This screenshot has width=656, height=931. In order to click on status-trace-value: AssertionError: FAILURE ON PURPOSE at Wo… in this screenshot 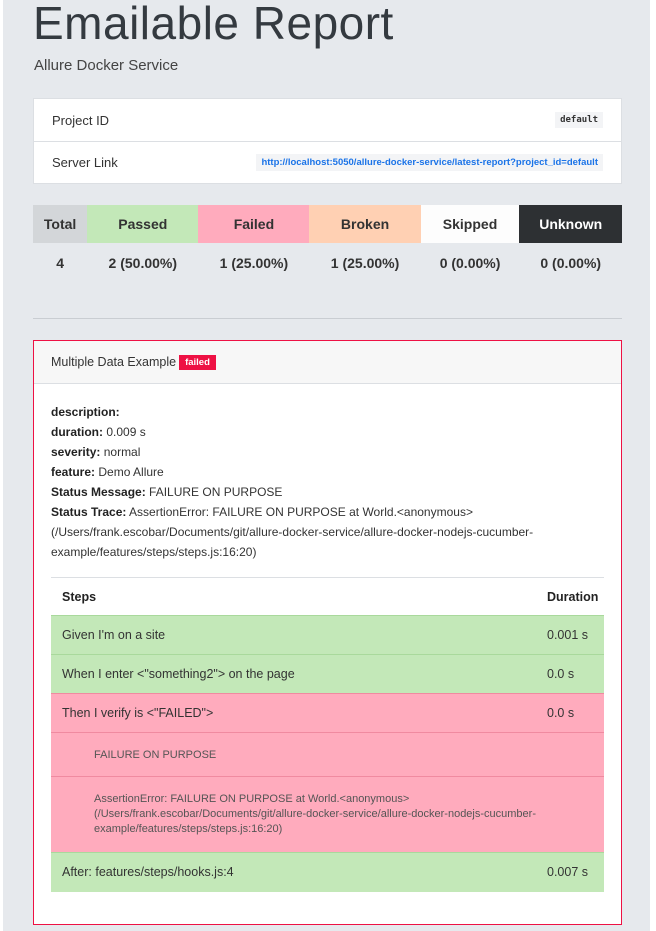, I will do `click(292, 532)`.